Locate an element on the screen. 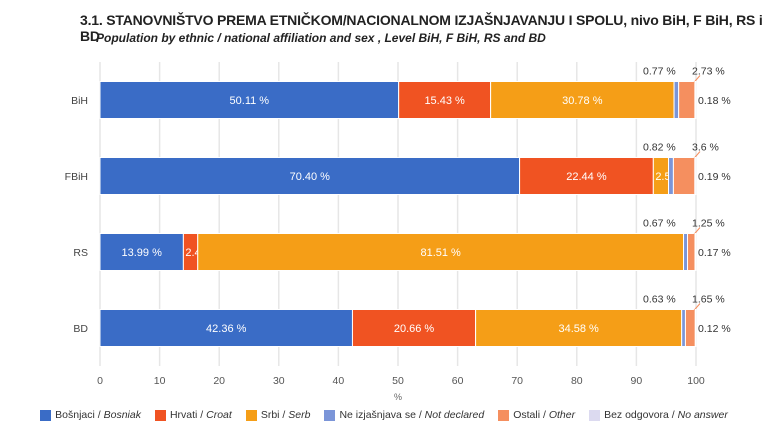 This screenshot has height=438, width=768. data-label: 34.58 % is located at coordinates (578, 329).